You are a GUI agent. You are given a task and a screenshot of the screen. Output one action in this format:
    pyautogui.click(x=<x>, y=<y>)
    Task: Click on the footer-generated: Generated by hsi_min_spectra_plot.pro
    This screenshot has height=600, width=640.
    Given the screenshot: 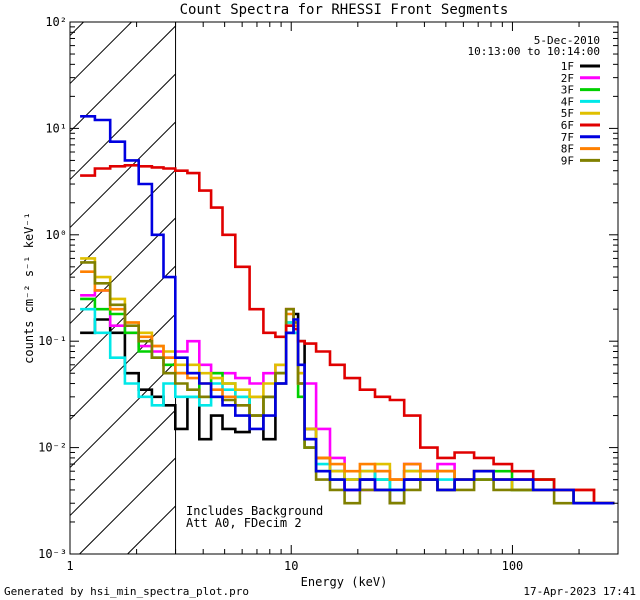 What is the action you would take?
    pyautogui.click(x=126, y=591)
    